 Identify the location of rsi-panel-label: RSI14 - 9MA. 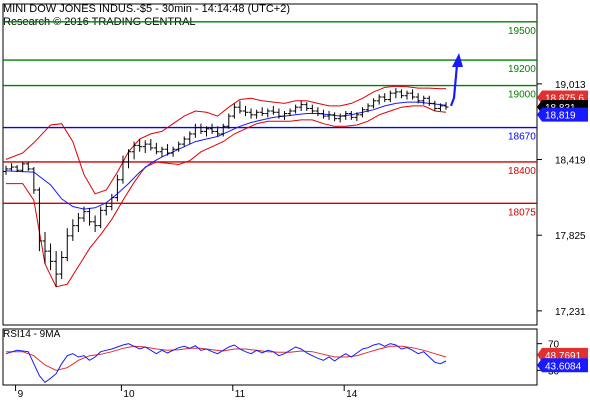
(32, 334).